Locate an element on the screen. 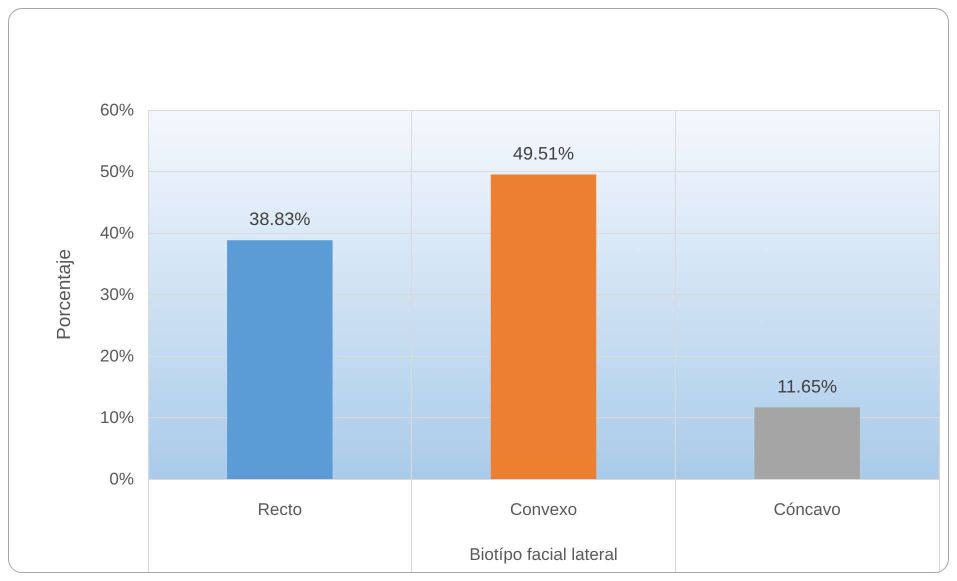 Image resolution: width=957 pixels, height=581 pixels. data-label: 38.83% is located at coordinates (279, 219).